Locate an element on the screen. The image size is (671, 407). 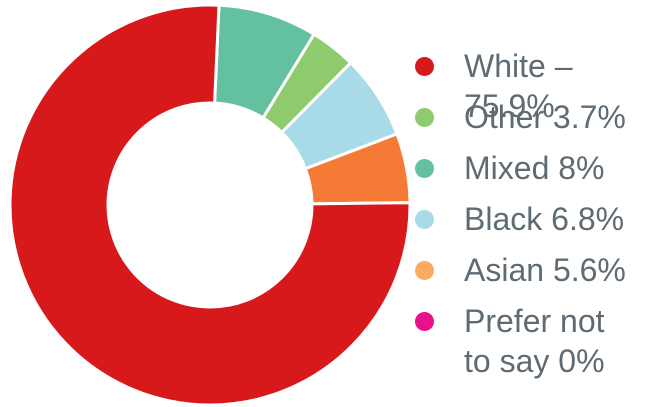
legend-item-black: Black 6.8% is located at coordinates (519, 219).